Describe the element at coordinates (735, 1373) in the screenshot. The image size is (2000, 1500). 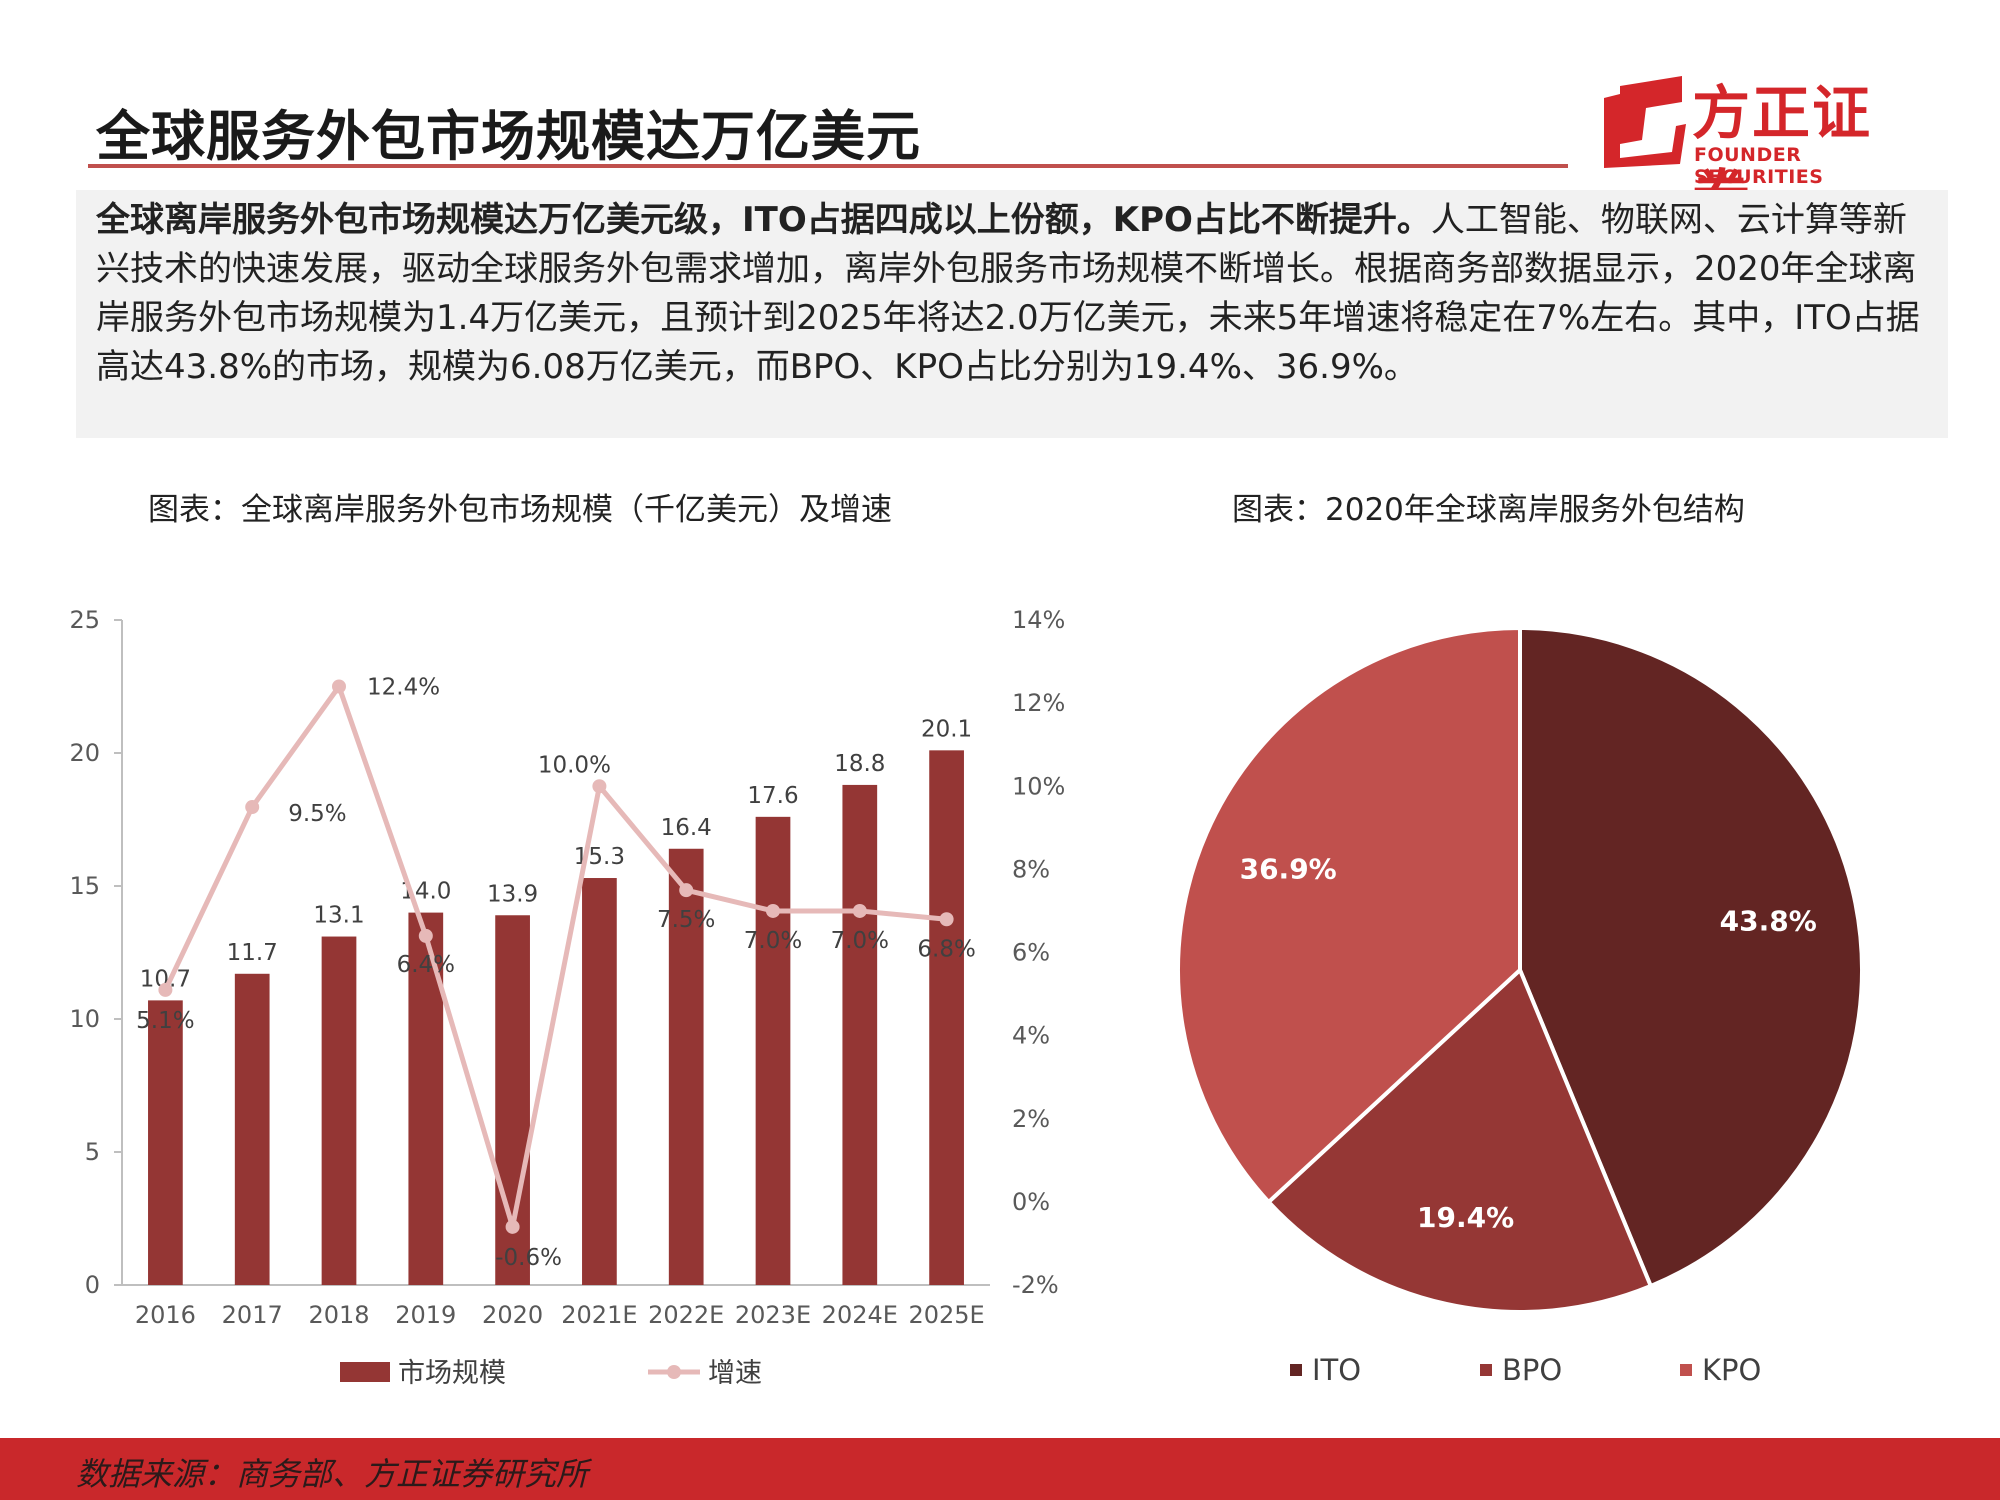
I see `legend-label-line: 增速` at that location.